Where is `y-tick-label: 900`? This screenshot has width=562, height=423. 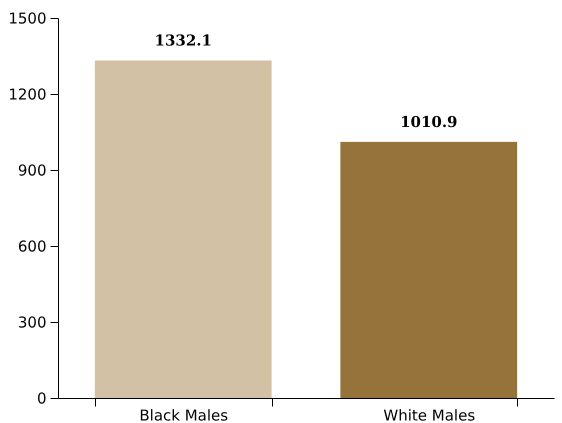
y-tick-label: 900 is located at coordinates (32, 171).